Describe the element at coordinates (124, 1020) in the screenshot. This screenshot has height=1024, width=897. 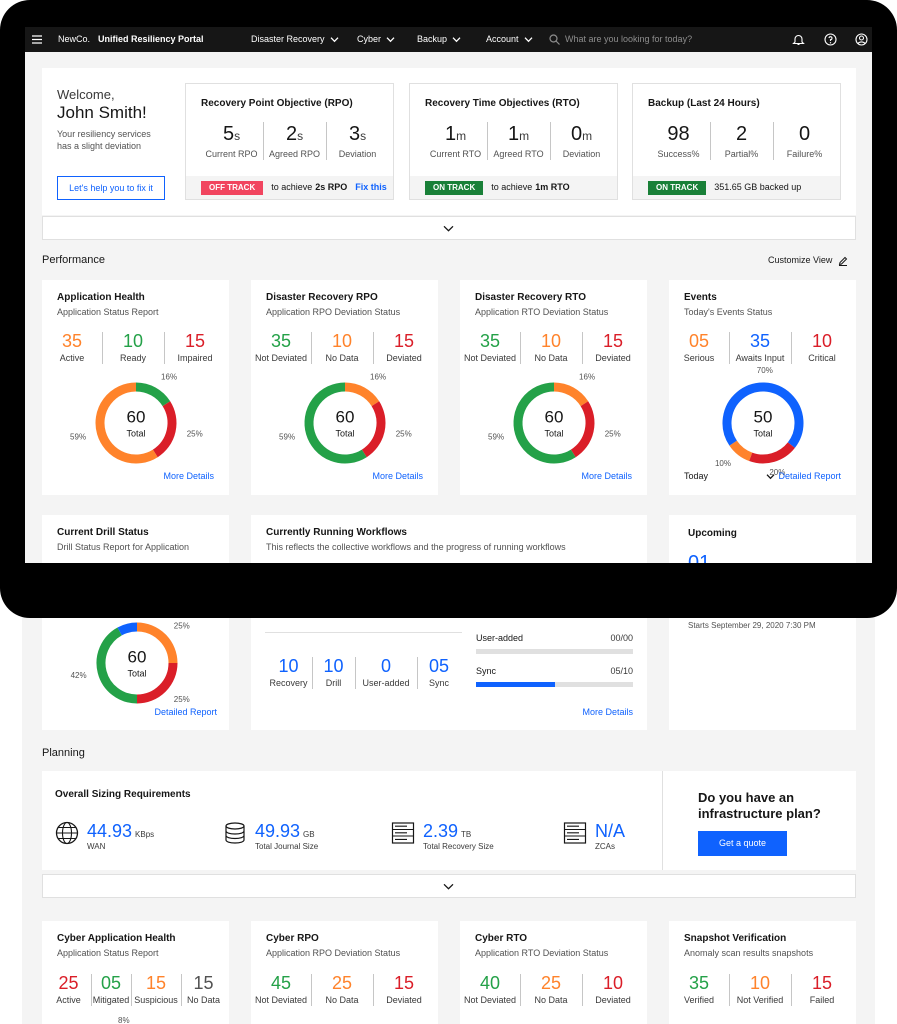
I see `donut-label: 8%` at that location.